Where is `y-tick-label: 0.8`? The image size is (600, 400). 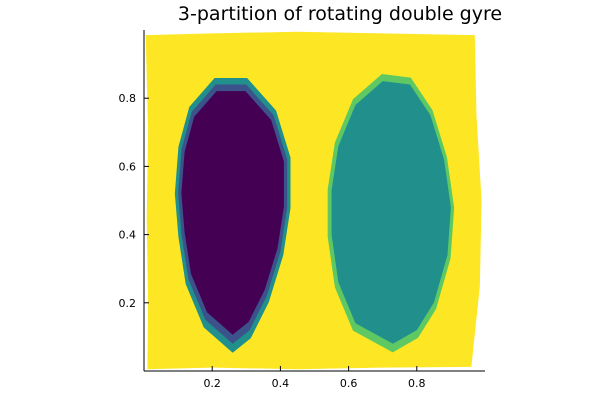 y-tick-label: 0.8 is located at coordinates (128, 98).